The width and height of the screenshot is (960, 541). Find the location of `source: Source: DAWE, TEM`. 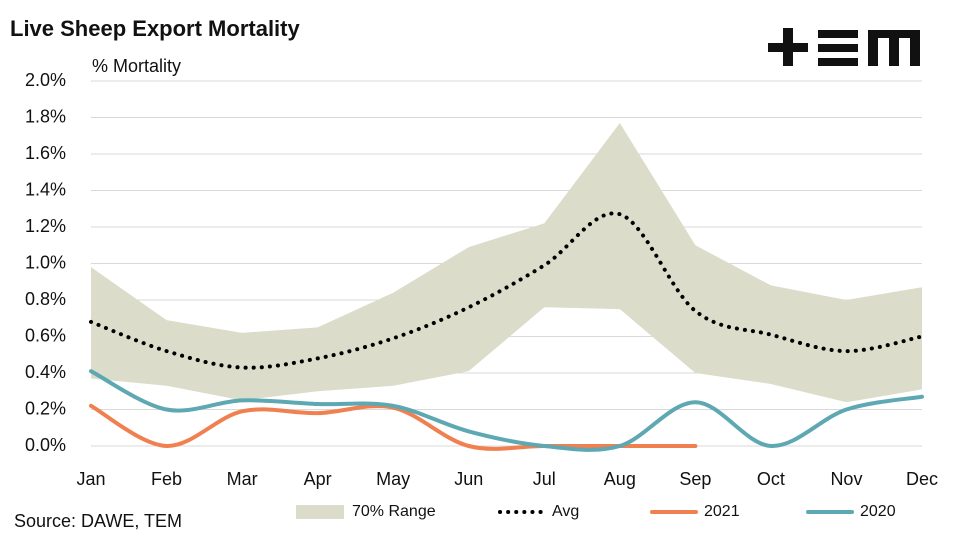

source: Source: DAWE, TEM is located at coordinates (98, 521).